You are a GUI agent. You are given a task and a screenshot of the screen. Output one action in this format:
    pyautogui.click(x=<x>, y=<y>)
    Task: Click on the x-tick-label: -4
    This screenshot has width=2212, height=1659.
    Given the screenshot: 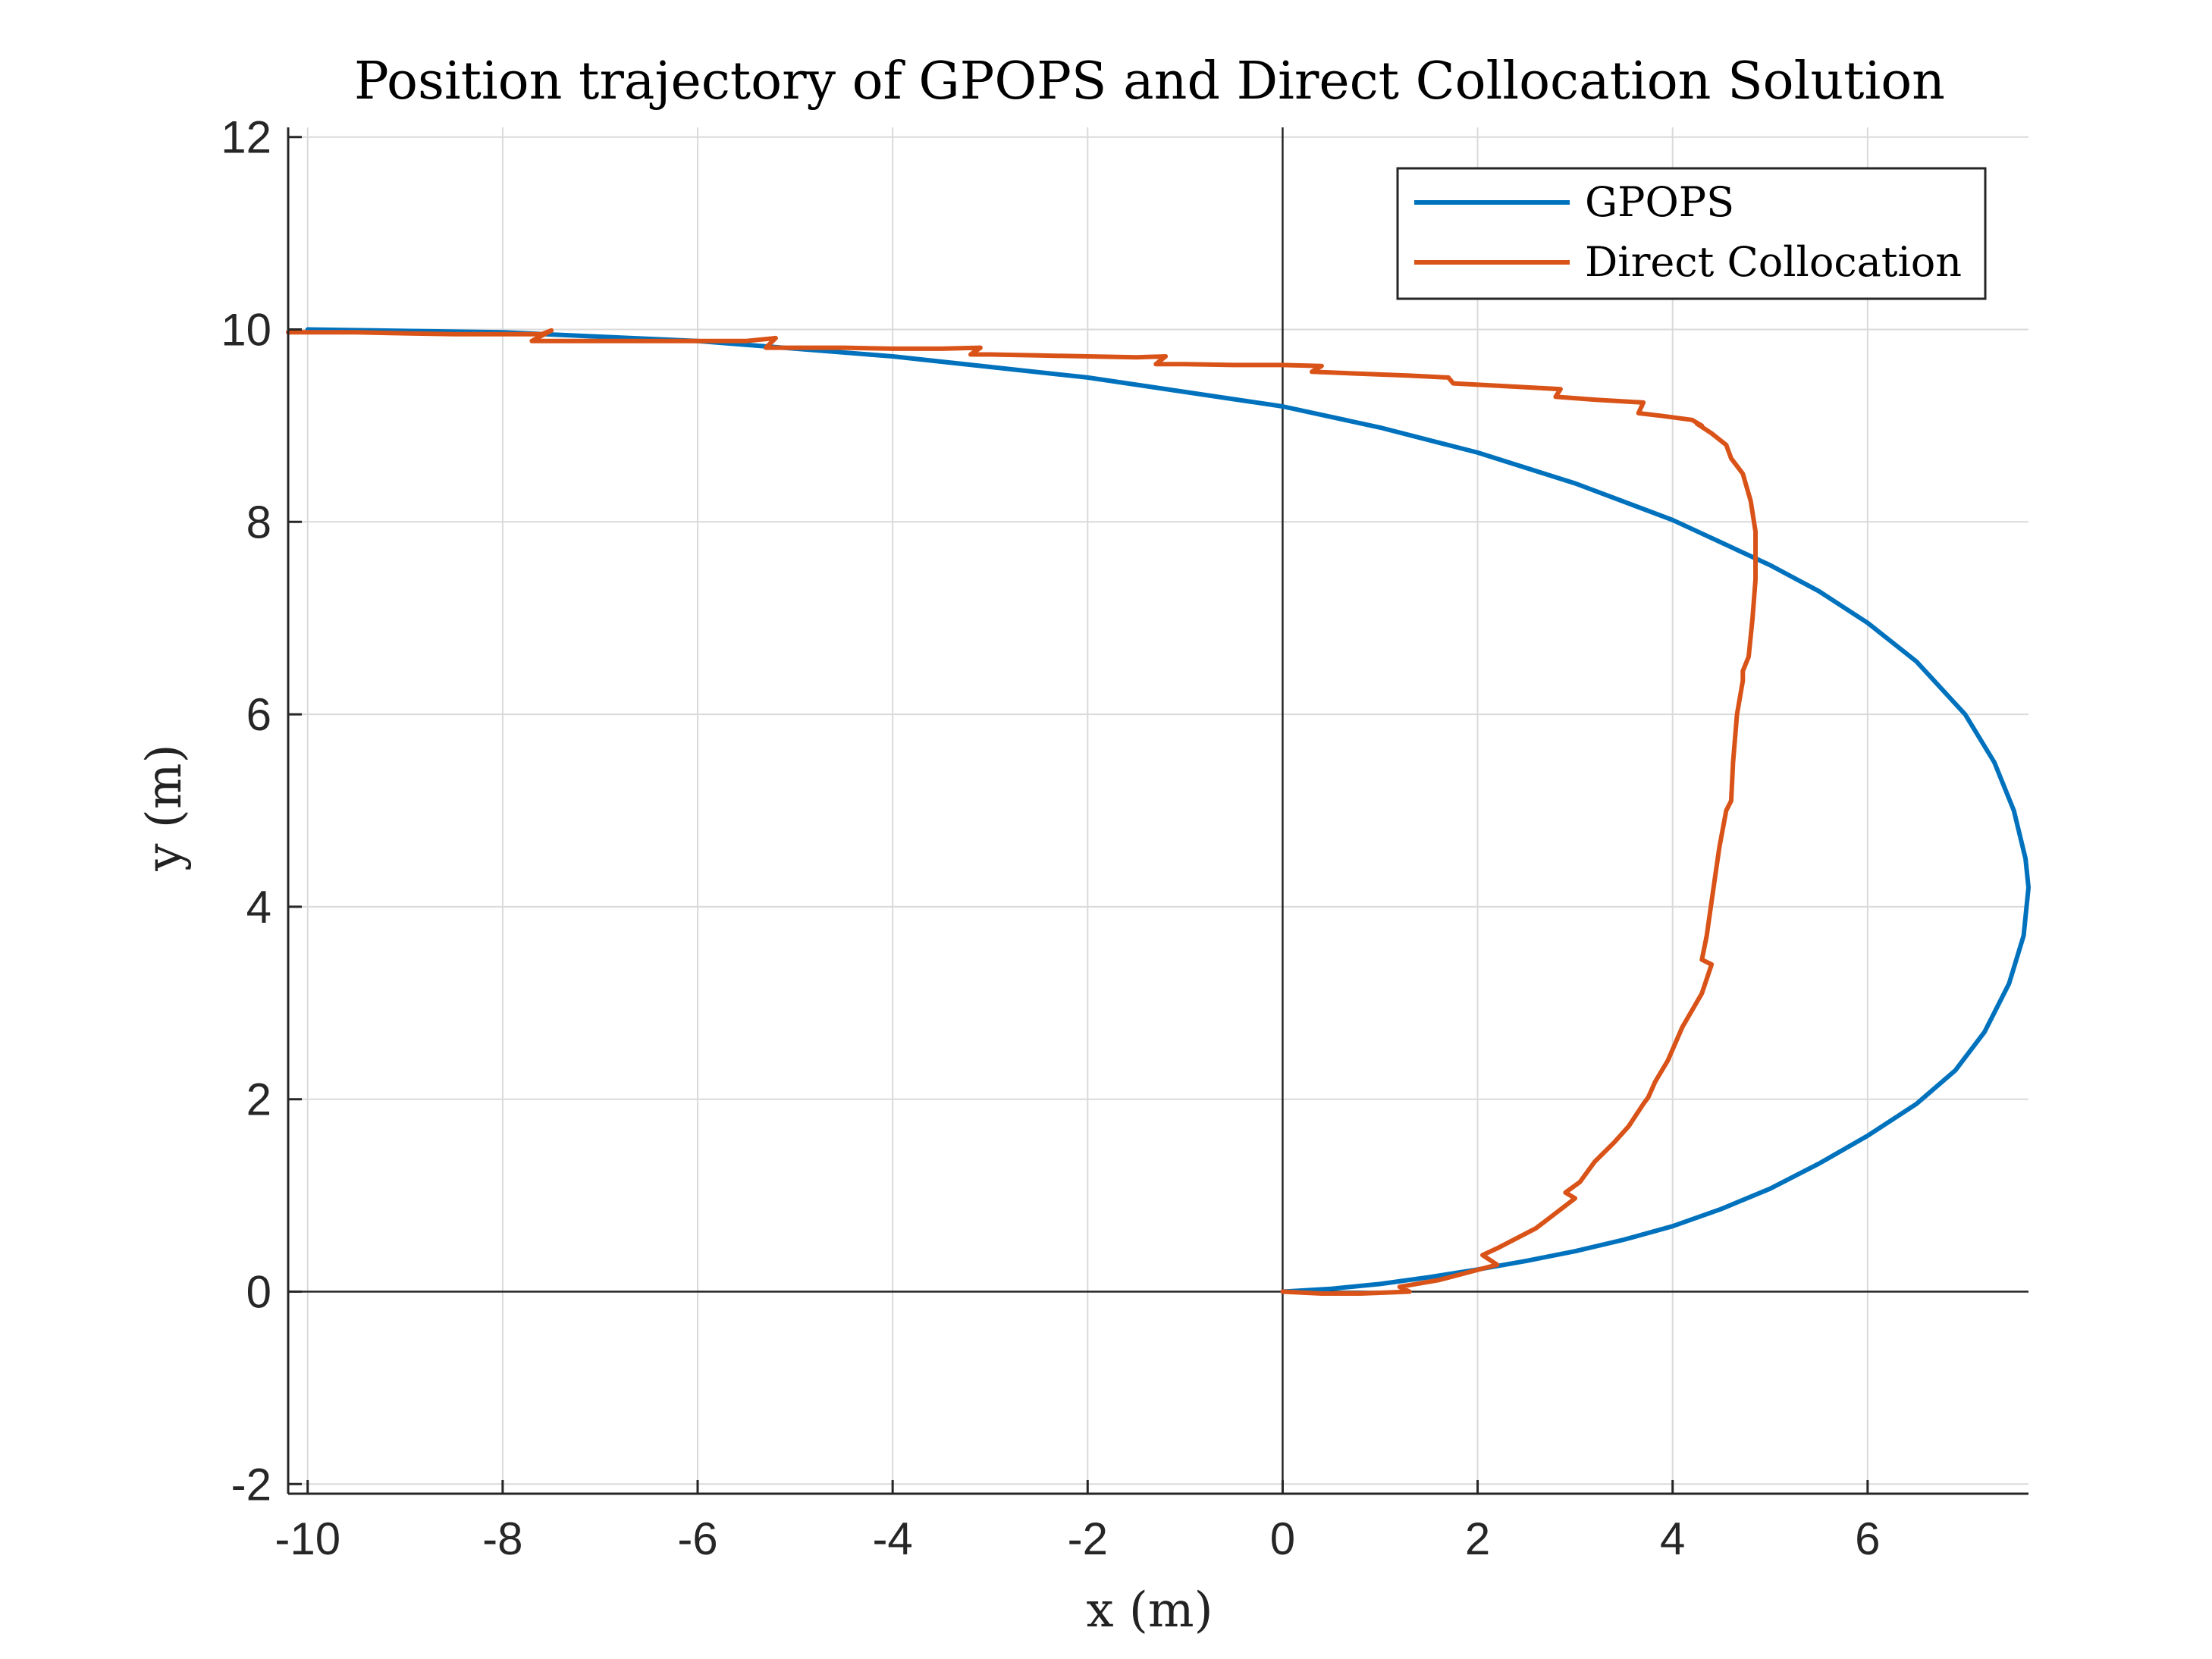 What is the action you would take?
    pyautogui.click(x=892, y=1539)
    